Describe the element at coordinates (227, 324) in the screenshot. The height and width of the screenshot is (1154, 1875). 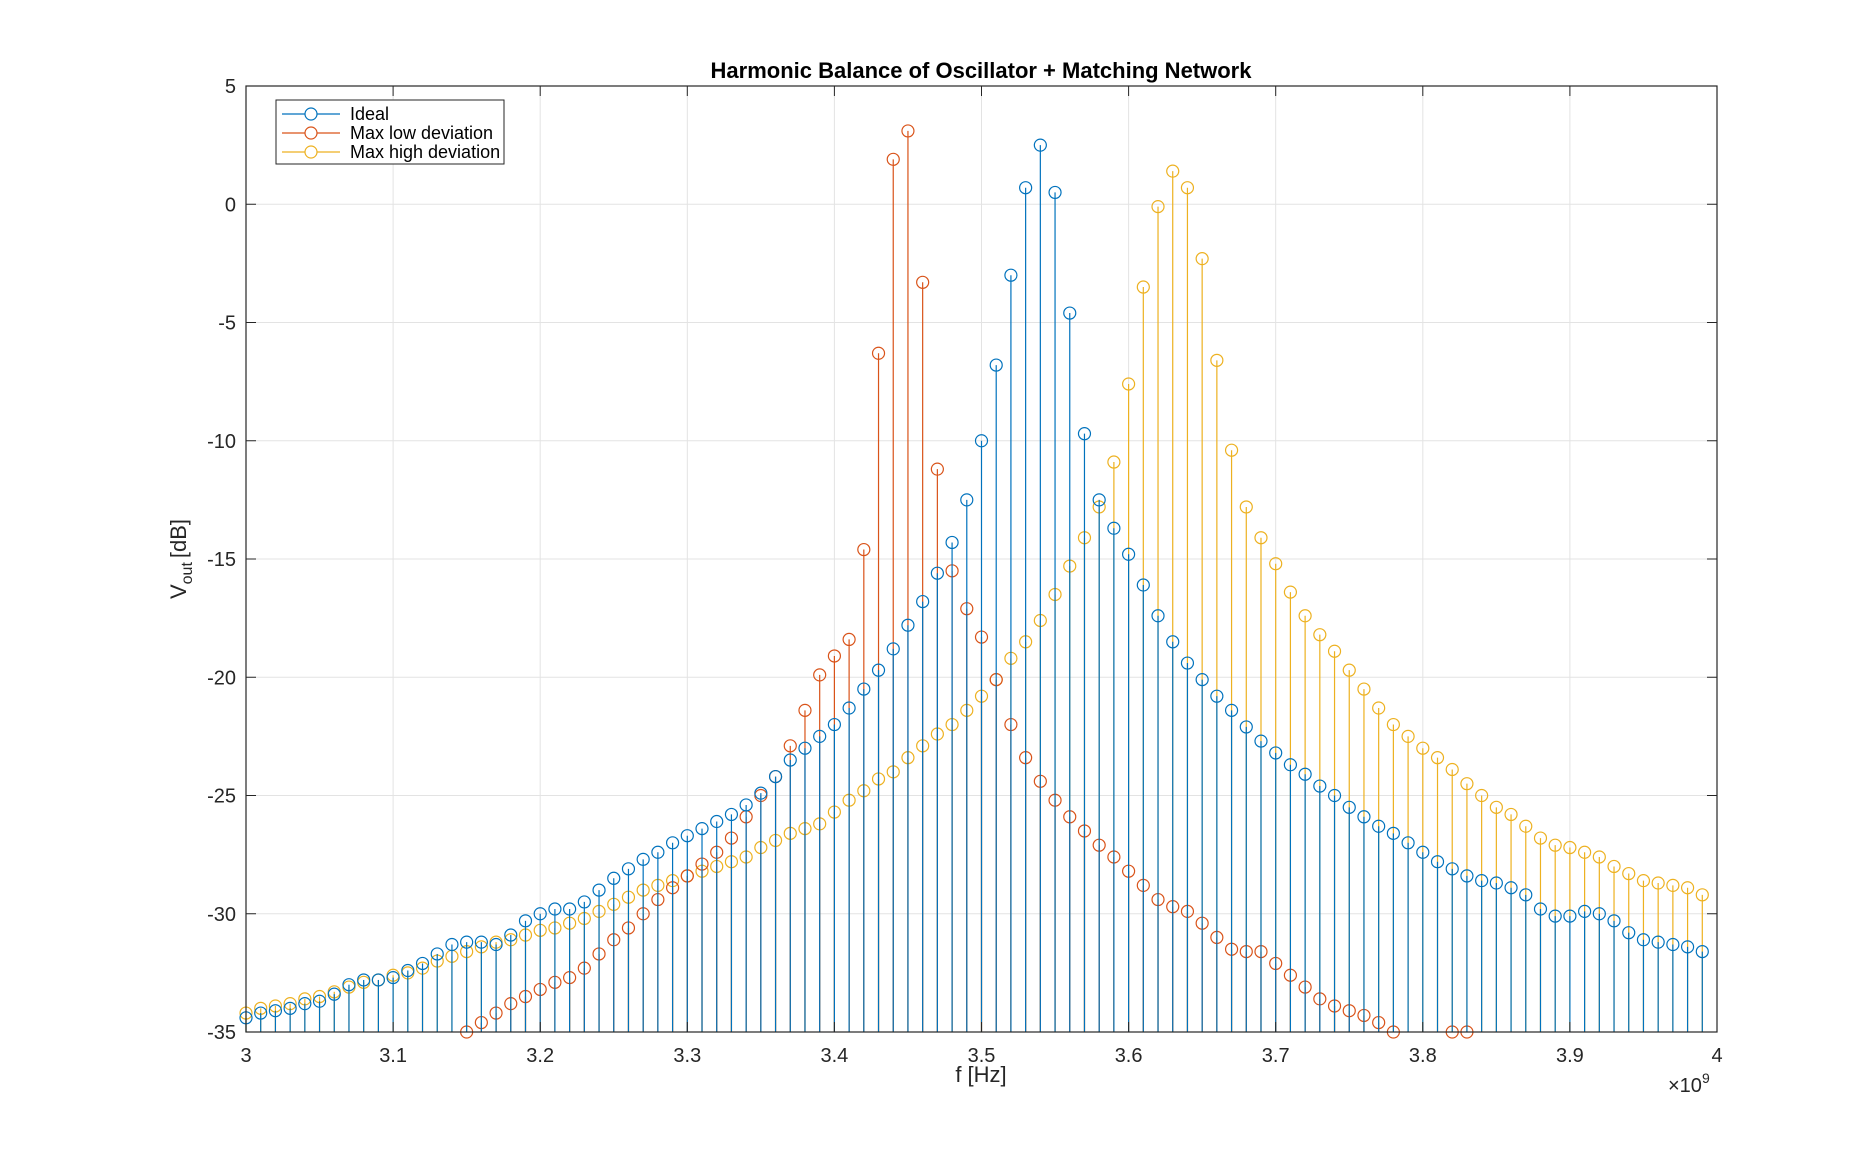
I see `y-tick-label: -5` at that location.